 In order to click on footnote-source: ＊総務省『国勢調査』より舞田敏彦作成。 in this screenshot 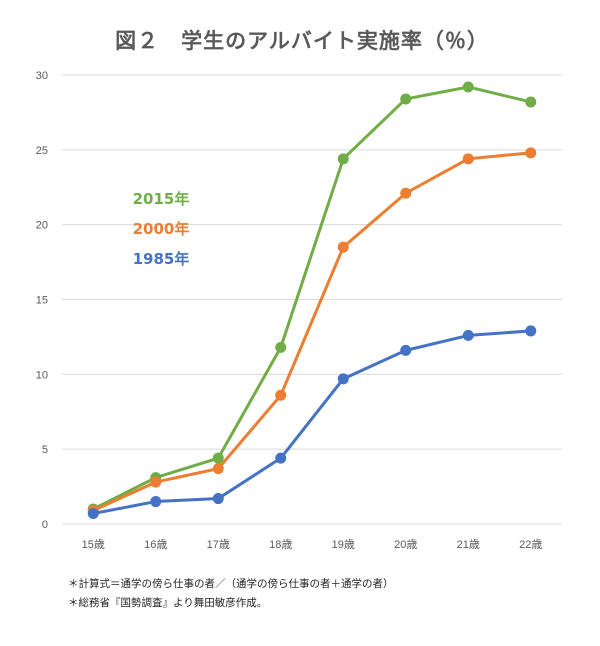, I will do `click(167, 602)`.